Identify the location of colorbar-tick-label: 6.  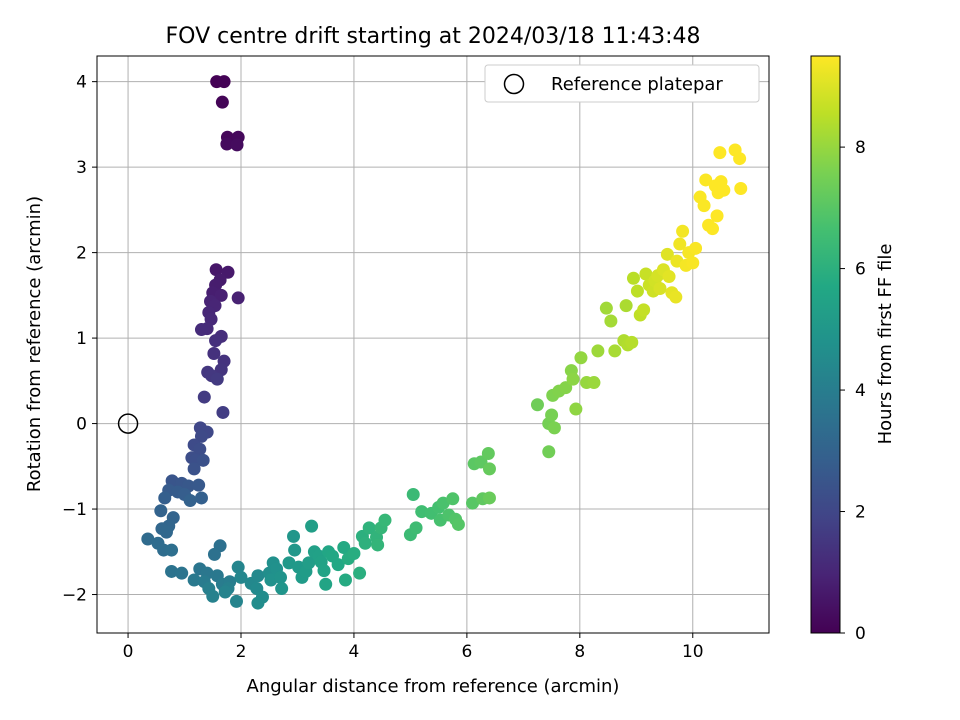
(860, 270).